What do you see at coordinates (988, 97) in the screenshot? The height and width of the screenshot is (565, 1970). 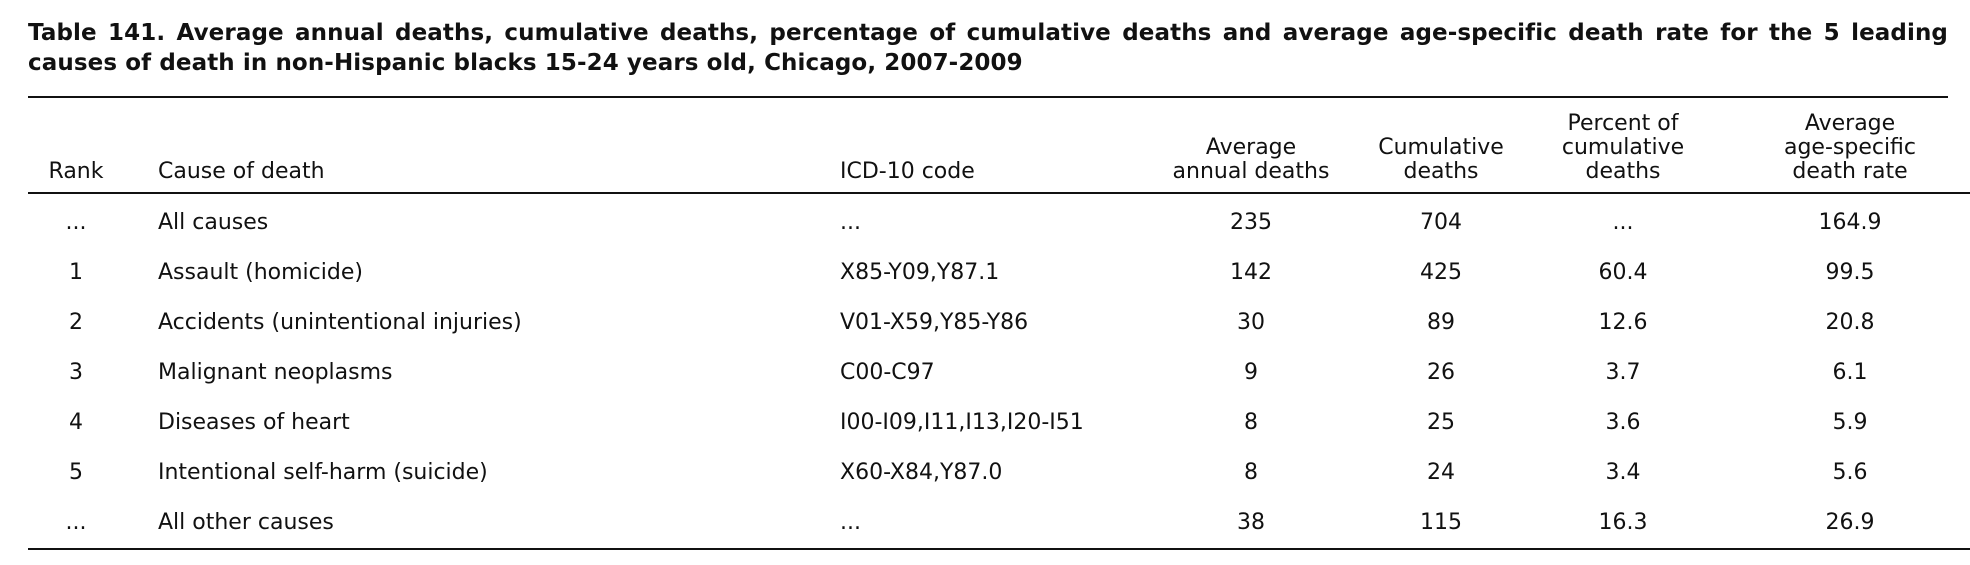 I see `top-rule` at bounding box center [988, 97].